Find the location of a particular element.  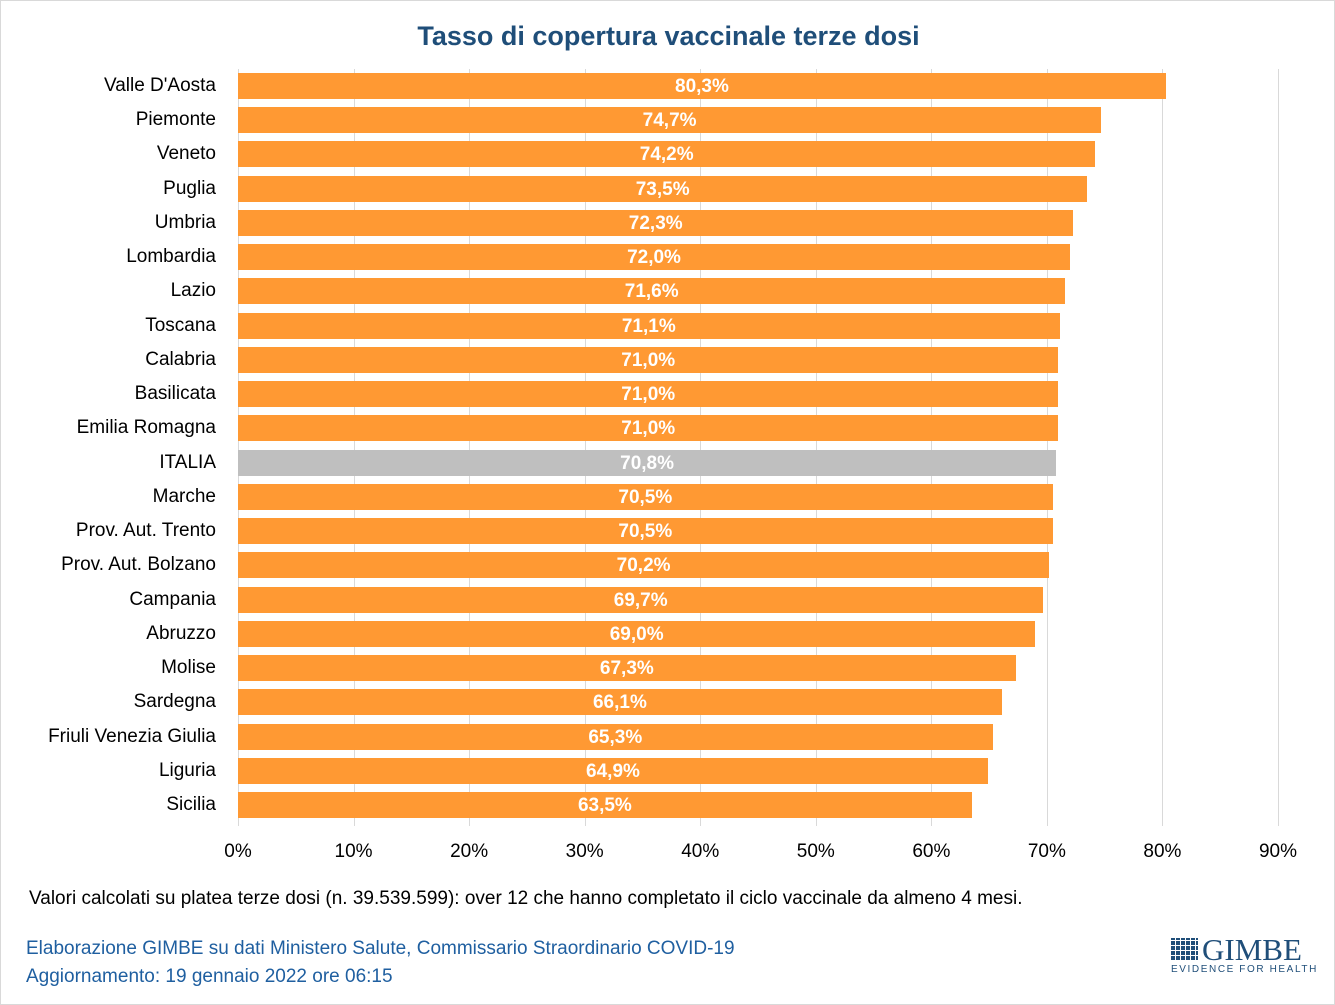

category-label: Veneto is located at coordinates (186, 154).